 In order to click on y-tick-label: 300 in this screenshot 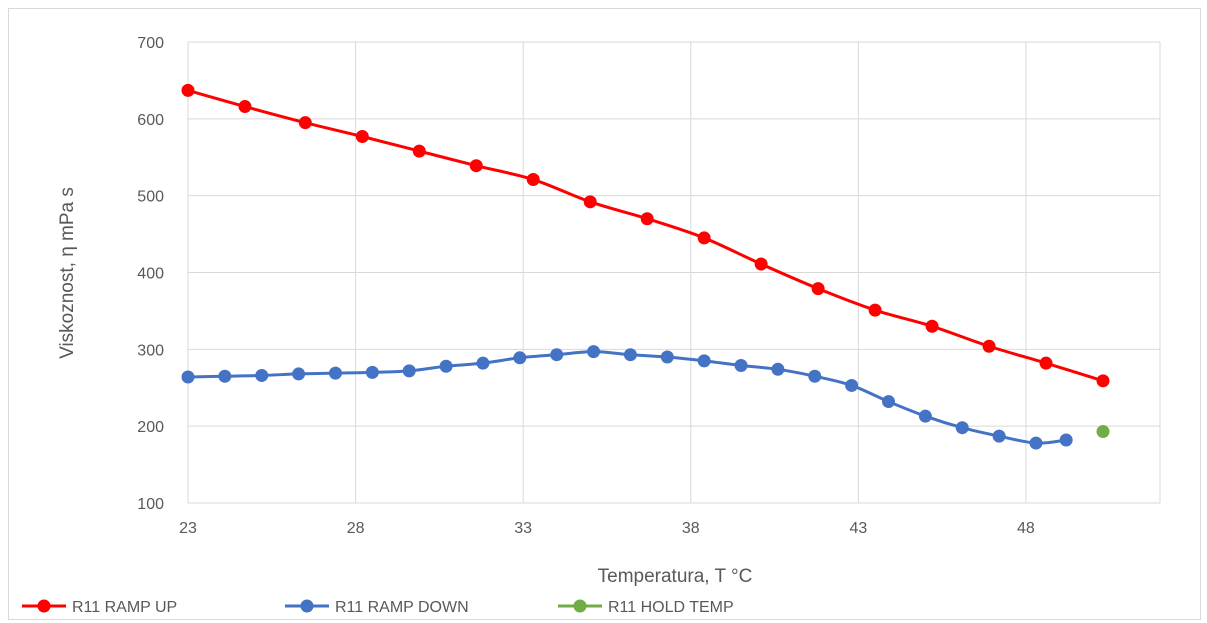, I will do `click(150, 350)`.